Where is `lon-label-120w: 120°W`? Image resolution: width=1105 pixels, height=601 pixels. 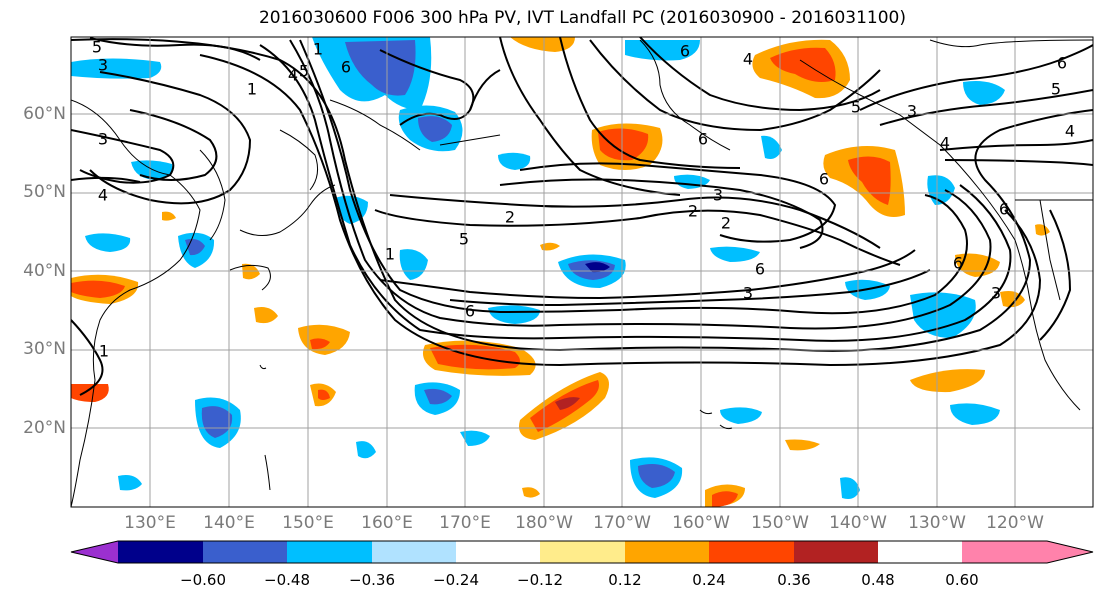 lon-label-120w: 120°W is located at coordinates (1015, 523).